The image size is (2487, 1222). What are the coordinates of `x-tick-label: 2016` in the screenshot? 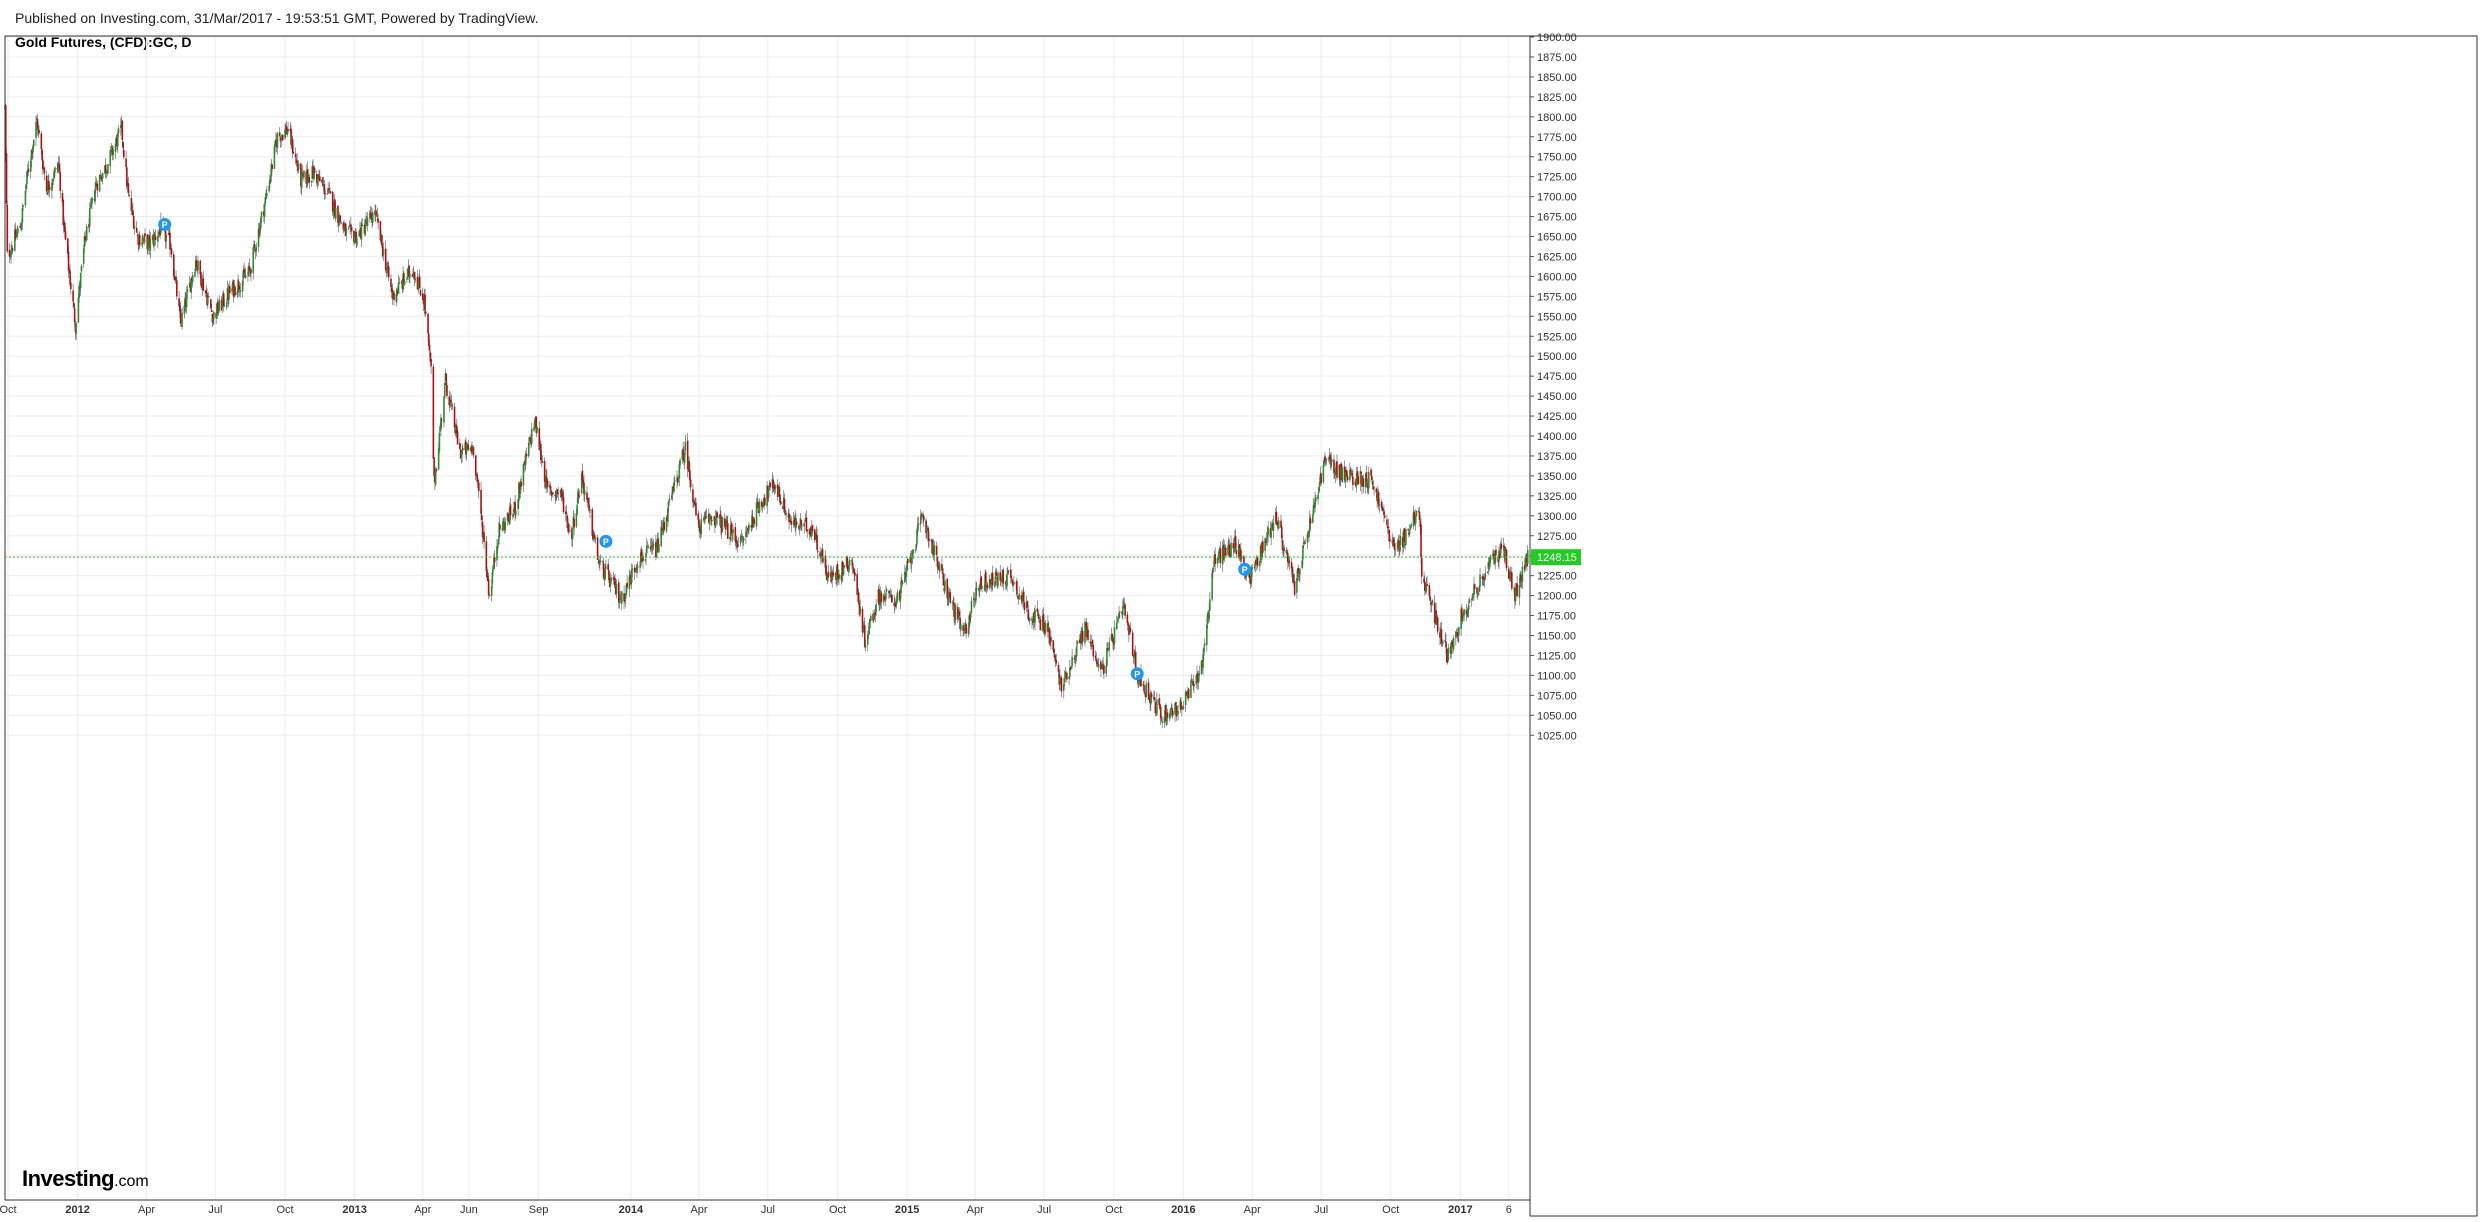 It's located at (1183, 1210).